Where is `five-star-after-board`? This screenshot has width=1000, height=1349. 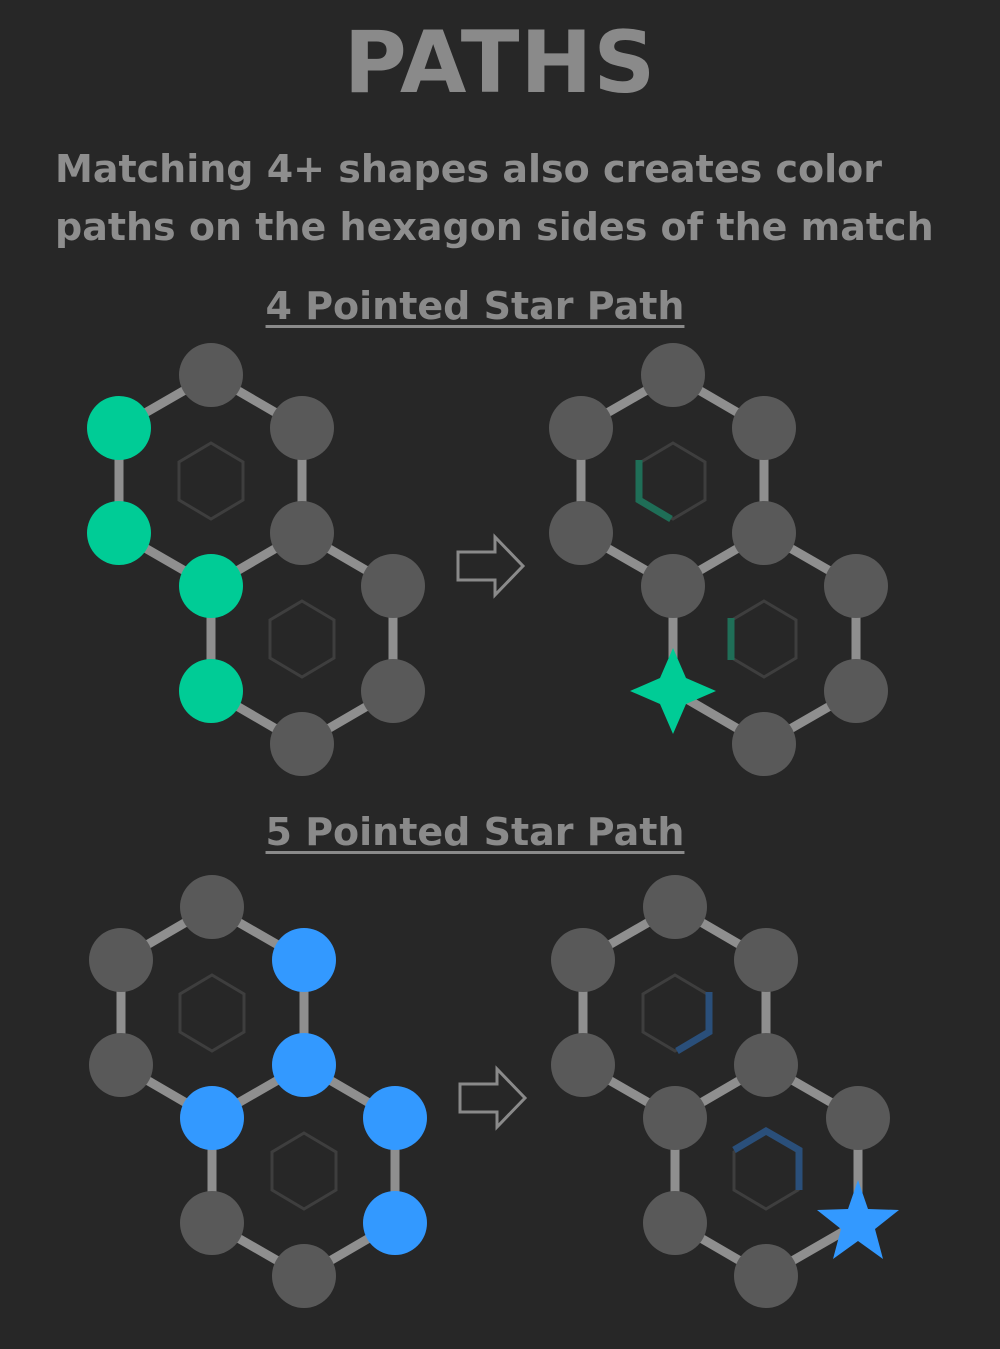
five-star-after-board is located at coordinates (725, 1091).